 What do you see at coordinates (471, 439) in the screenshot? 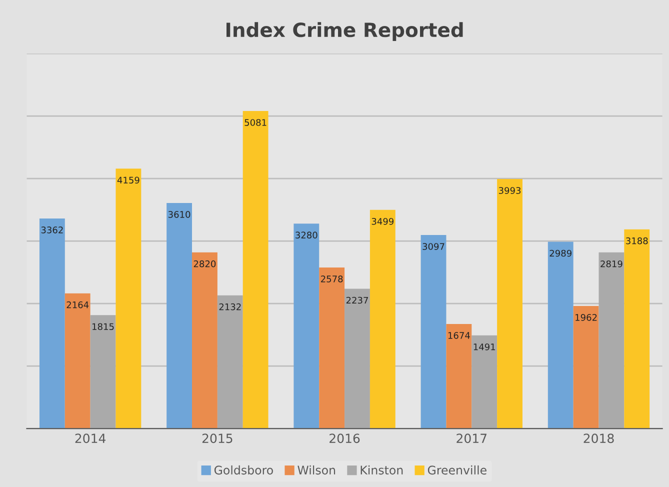
I see `x-tick-label: 2017` at bounding box center [471, 439].